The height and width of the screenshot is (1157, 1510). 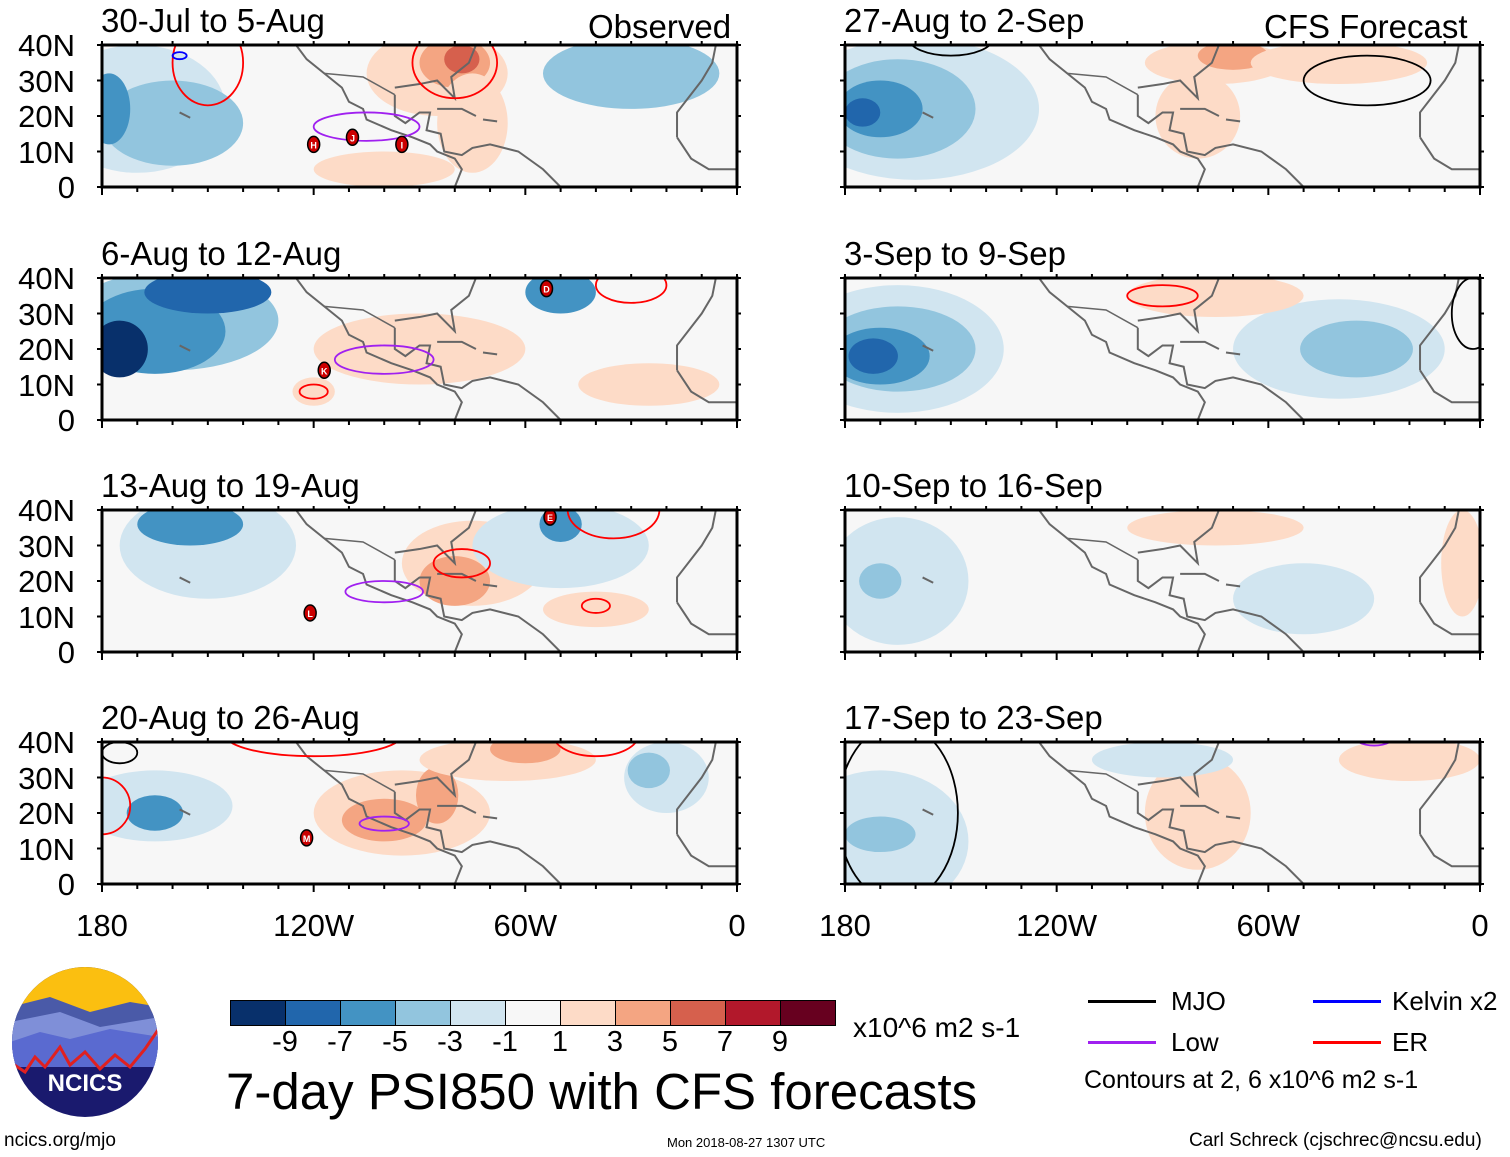 What do you see at coordinates (660, 26) in the screenshot?
I see `observed-header: Observed` at bounding box center [660, 26].